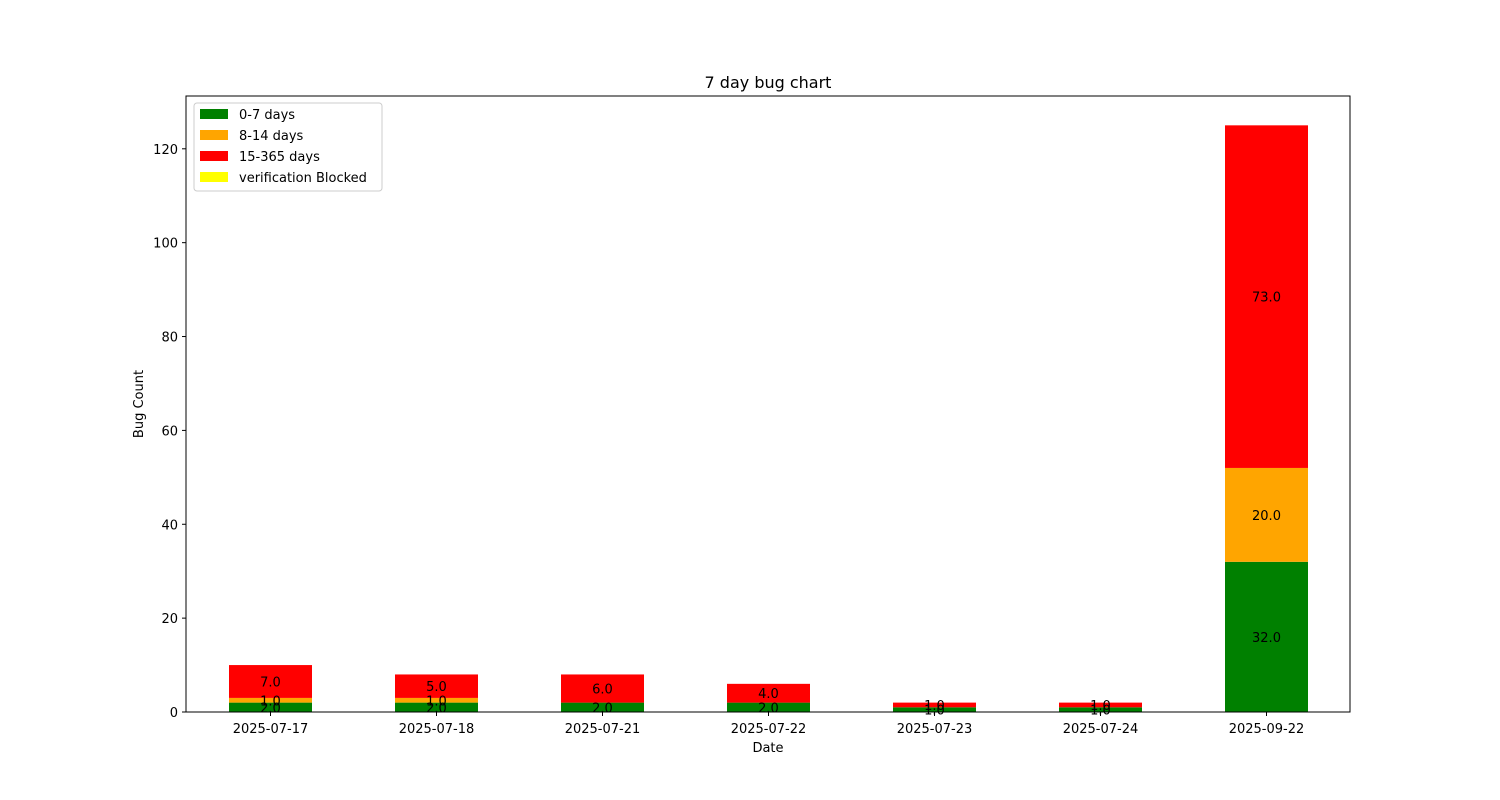 The image size is (1500, 800). I want to click on x-tick-label: 2025-07-24, so click(1101, 729).